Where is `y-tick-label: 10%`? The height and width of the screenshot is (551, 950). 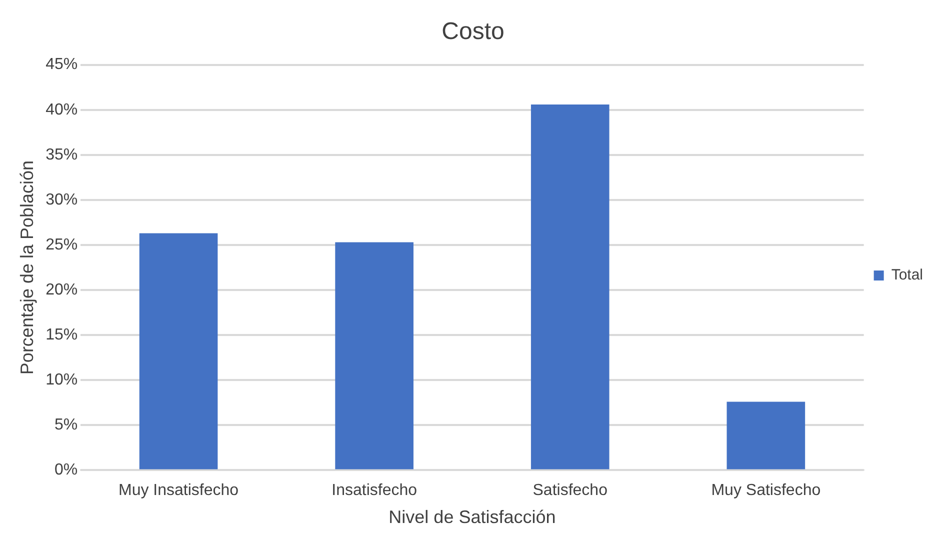 y-tick-label: 10% is located at coordinates (62, 380).